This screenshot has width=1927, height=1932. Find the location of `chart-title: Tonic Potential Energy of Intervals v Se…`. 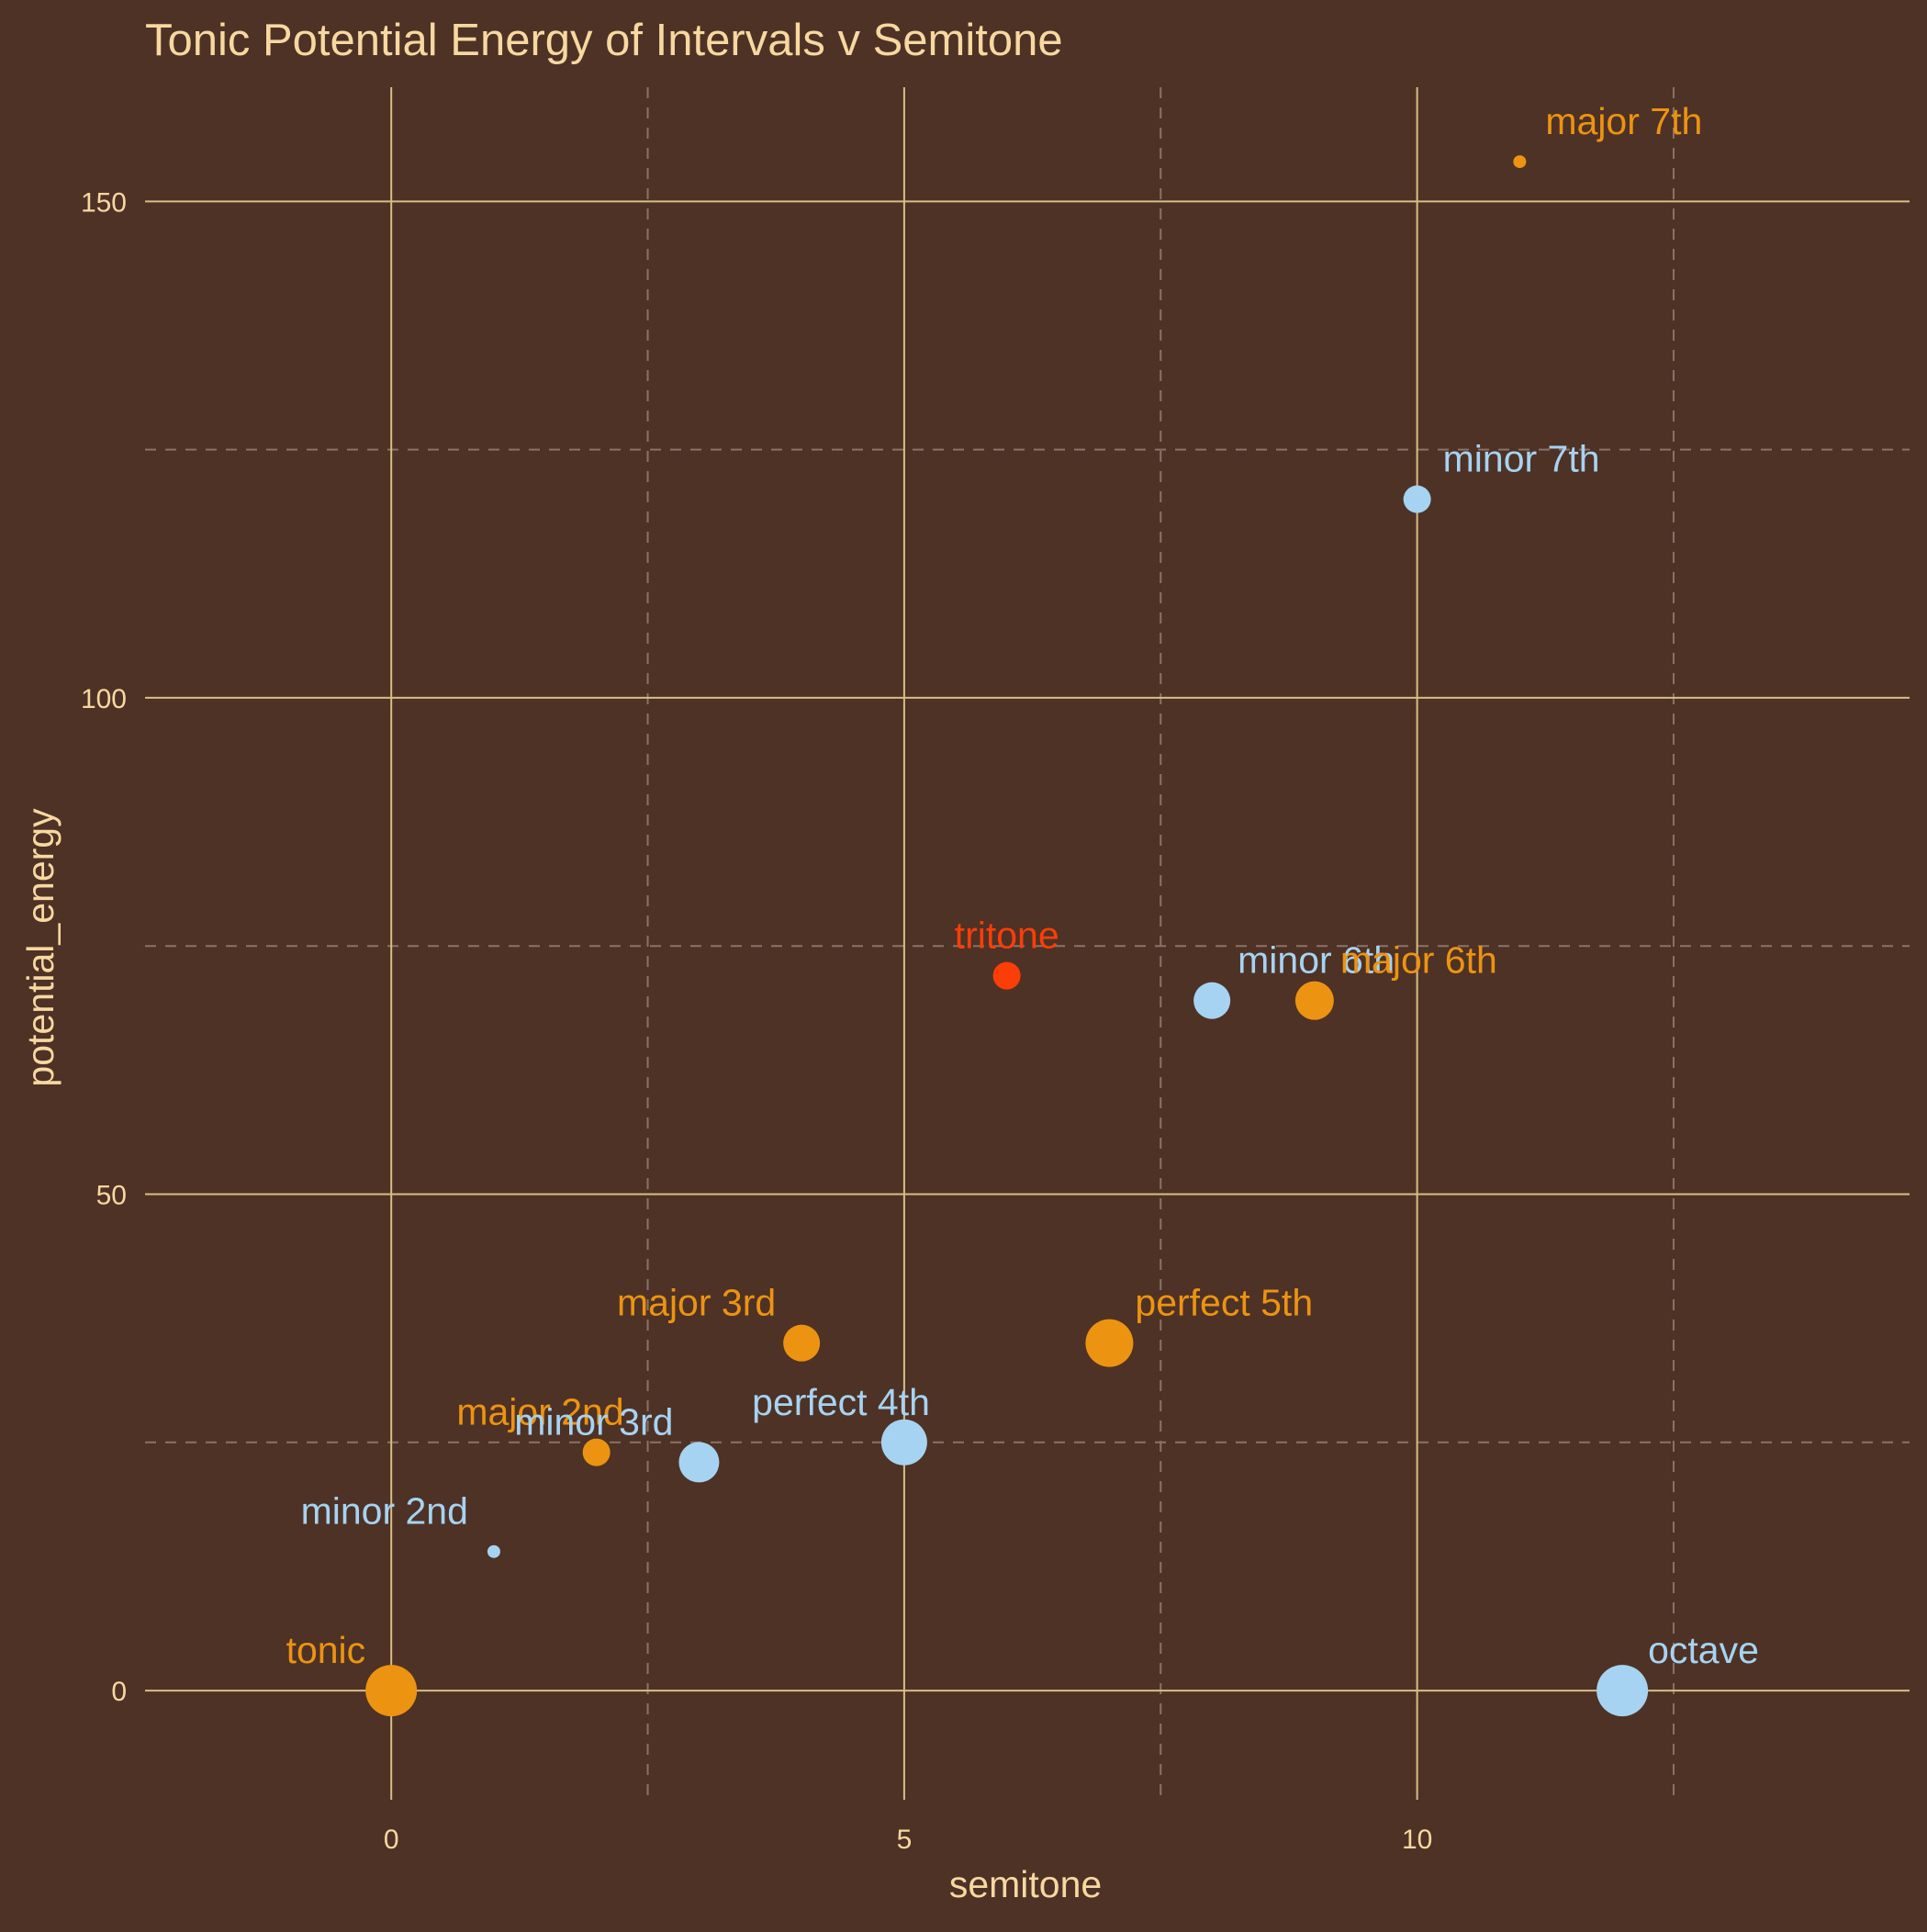

chart-title: Tonic Potential Energy of Intervals v Se… is located at coordinates (604, 40).